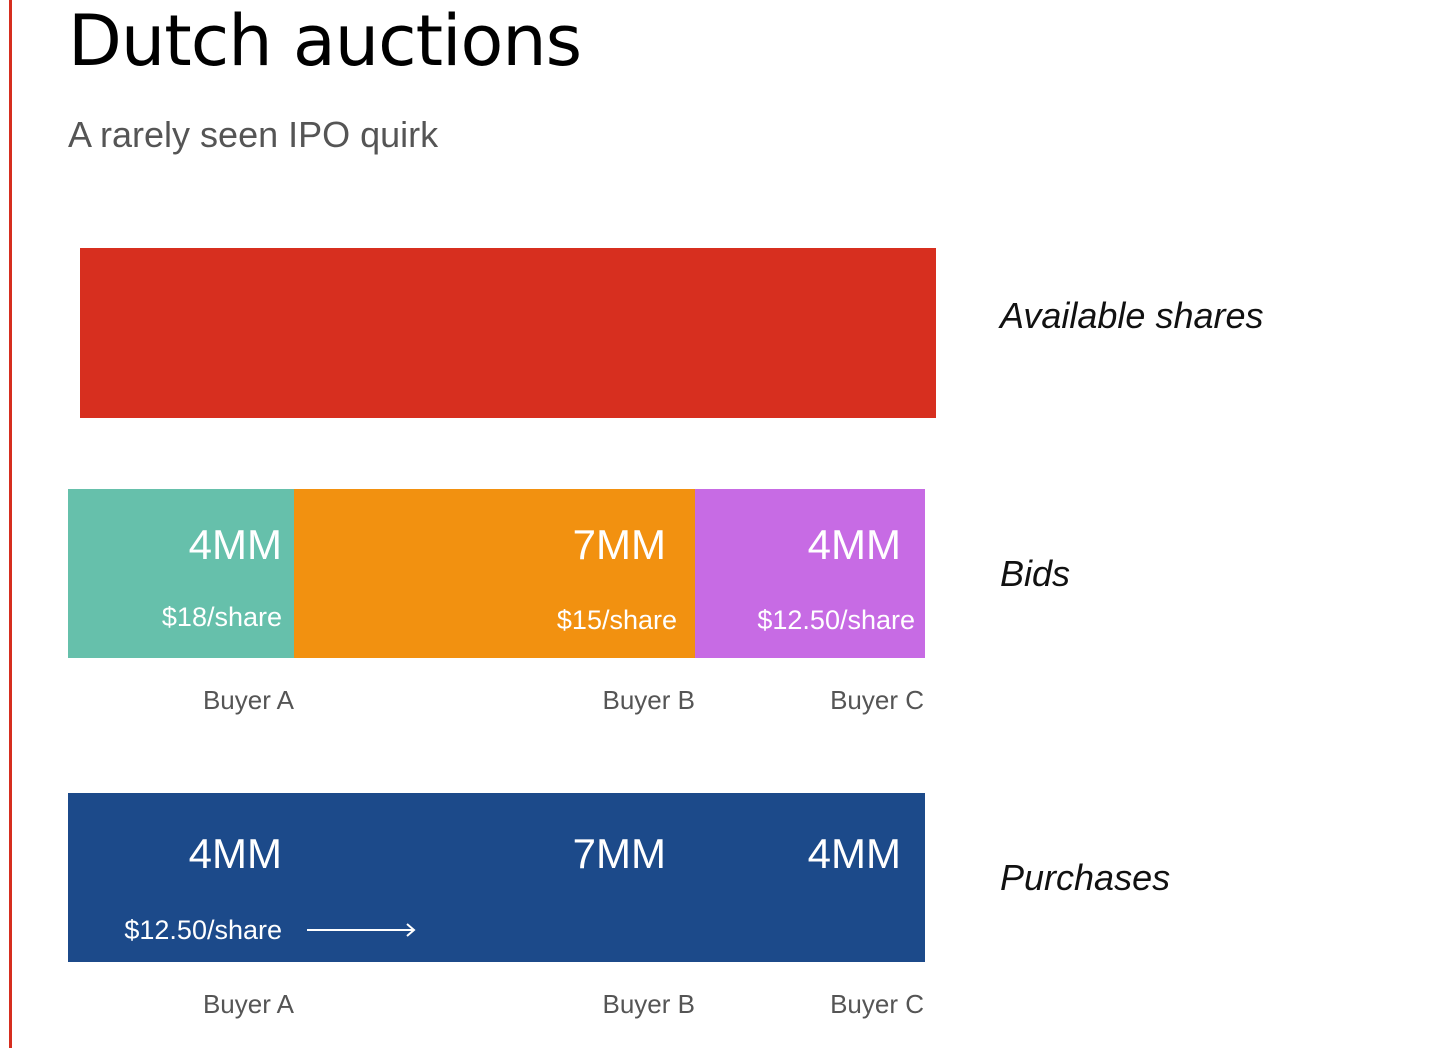 The image size is (1456, 1048). Describe the element at coordinates (235, 853) in the screenshot. I see `purchase-amount-buyer-a: 4MM` at that location.